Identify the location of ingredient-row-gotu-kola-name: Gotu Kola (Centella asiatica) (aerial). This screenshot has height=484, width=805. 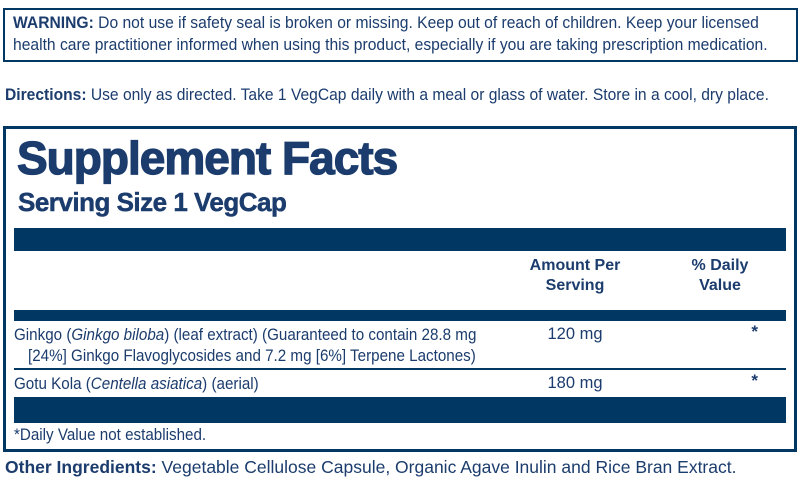
(136, 384).